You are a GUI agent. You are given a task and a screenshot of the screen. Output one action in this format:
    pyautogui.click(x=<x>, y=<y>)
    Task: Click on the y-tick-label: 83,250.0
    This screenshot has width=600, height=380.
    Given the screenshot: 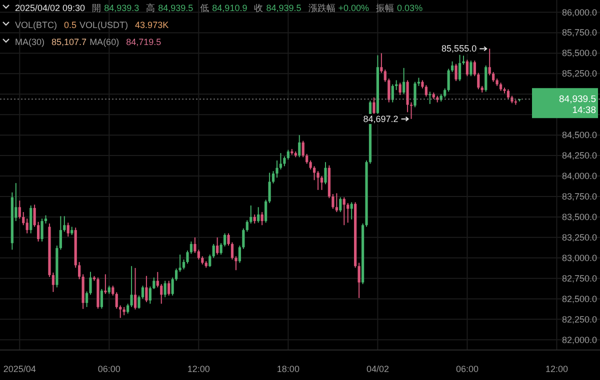 What is the action you would take?
    pyautogui.click(x=579, y=237)
    